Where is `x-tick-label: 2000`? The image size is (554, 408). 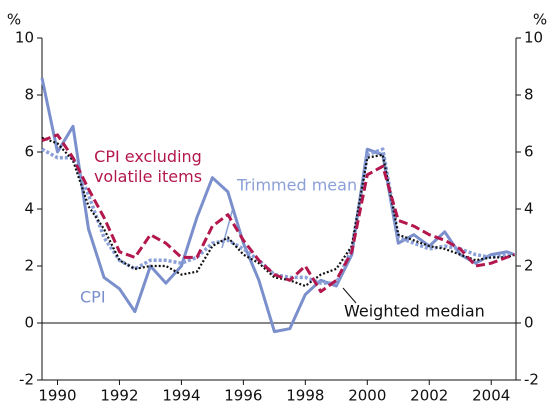
x-tick-label: 2000 is located at coordinates (367, 396).